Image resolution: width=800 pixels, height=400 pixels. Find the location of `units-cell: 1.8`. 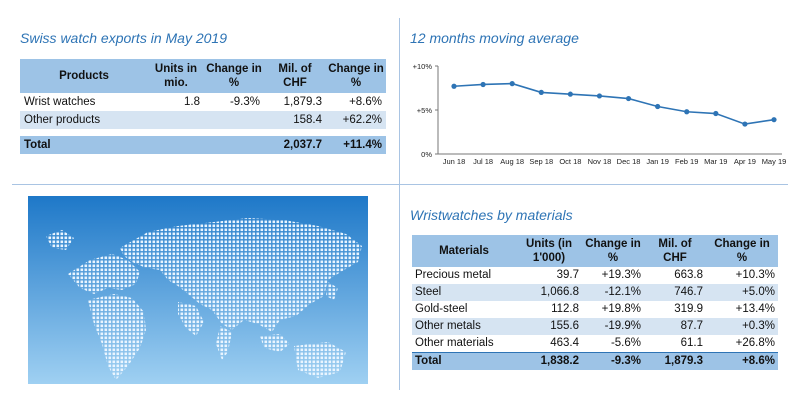

units-cell: 1.8 is located at coordinates (192, 102).